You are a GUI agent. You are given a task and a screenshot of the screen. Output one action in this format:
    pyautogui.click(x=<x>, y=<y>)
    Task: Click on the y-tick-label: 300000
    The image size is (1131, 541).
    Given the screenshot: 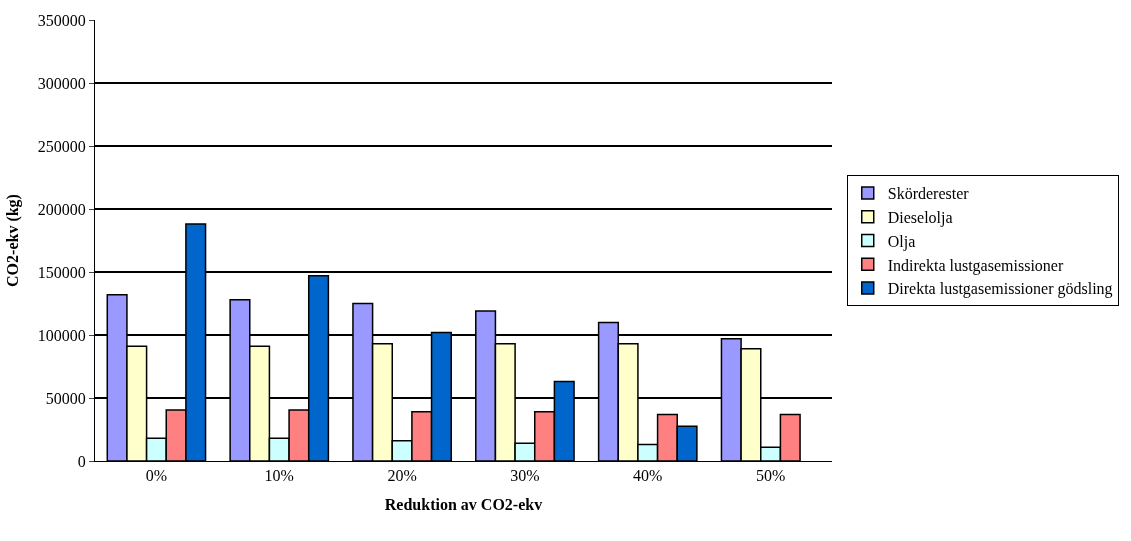 What is the action you would take?
    pyautogui.click(x=61, y=83)
    